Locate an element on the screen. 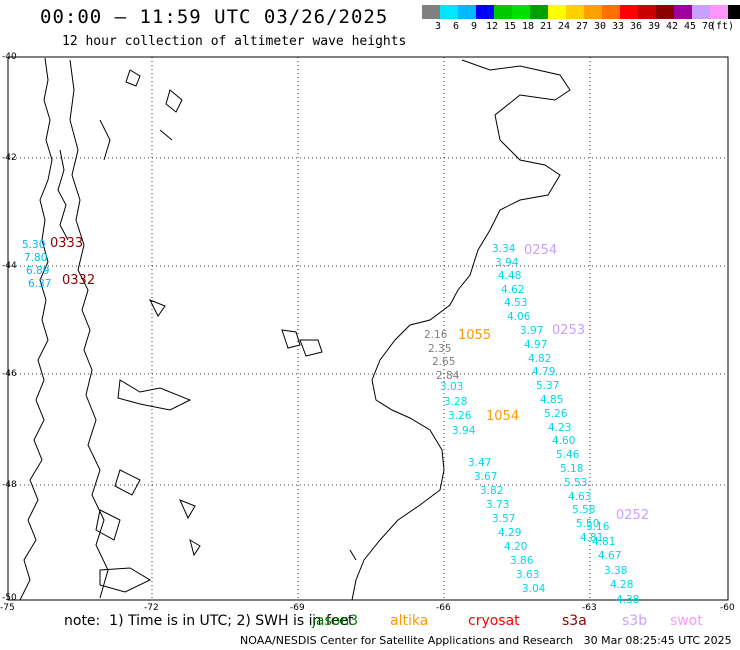 This screenshot has height=650, width=740. wave-height-value: 3.97 is located at coordinates (532, 331).